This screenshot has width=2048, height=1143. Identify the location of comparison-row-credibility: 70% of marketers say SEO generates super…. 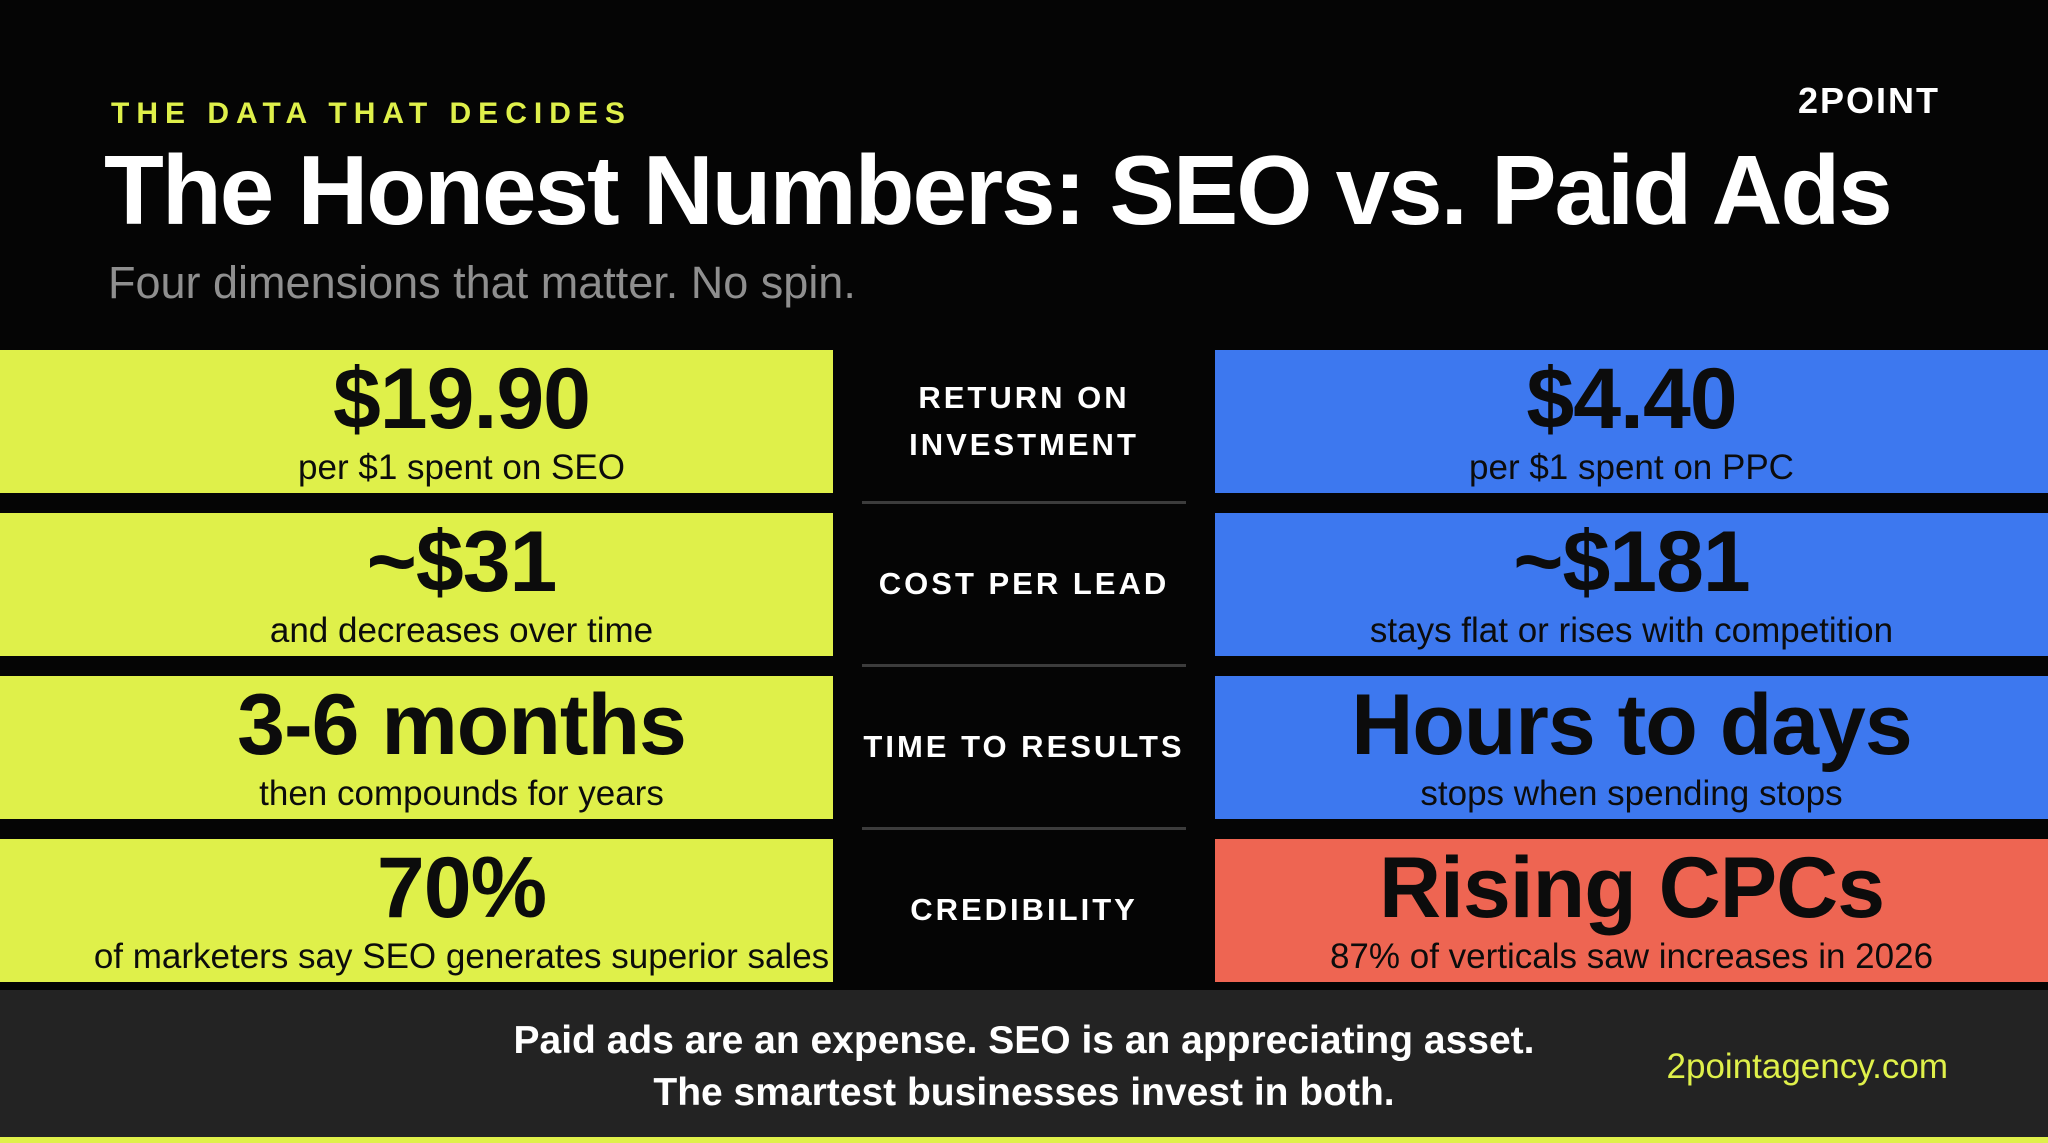
(1024, 910).